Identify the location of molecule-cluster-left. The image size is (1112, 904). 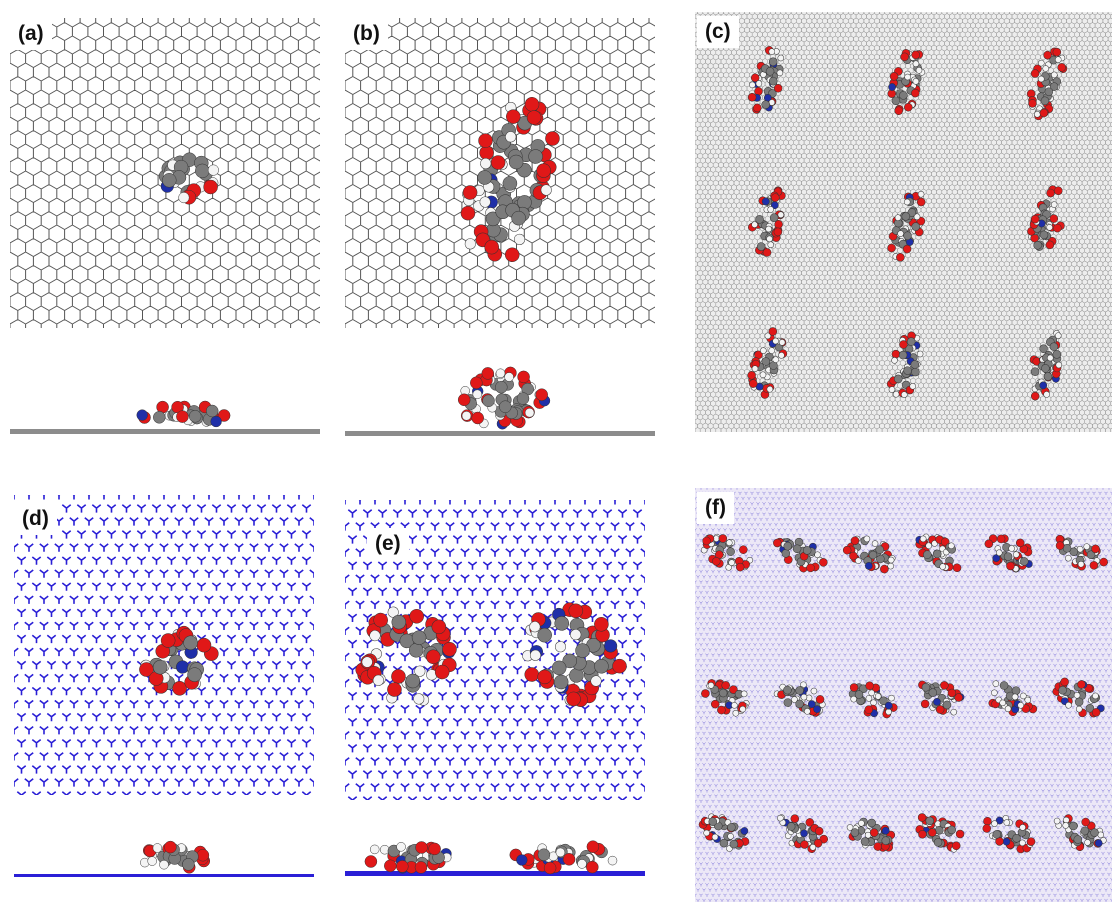
(406, 656).